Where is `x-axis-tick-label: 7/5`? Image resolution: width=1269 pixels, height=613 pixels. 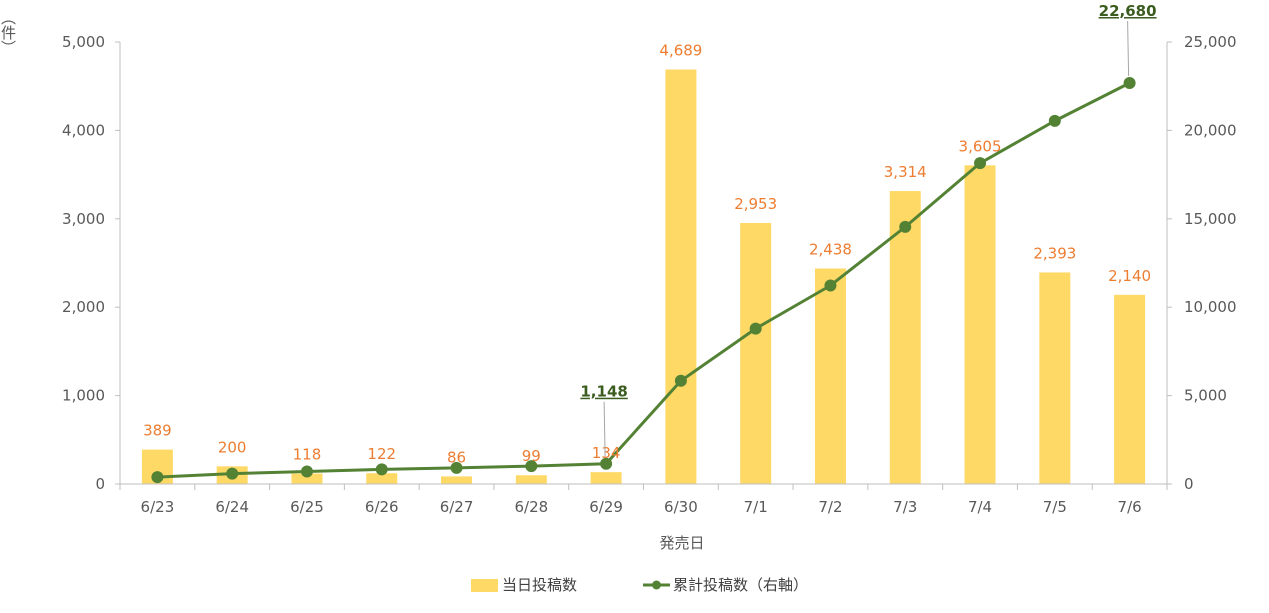 x-axis-tick-label: 7/5 is located at coordinates (1055, 507).